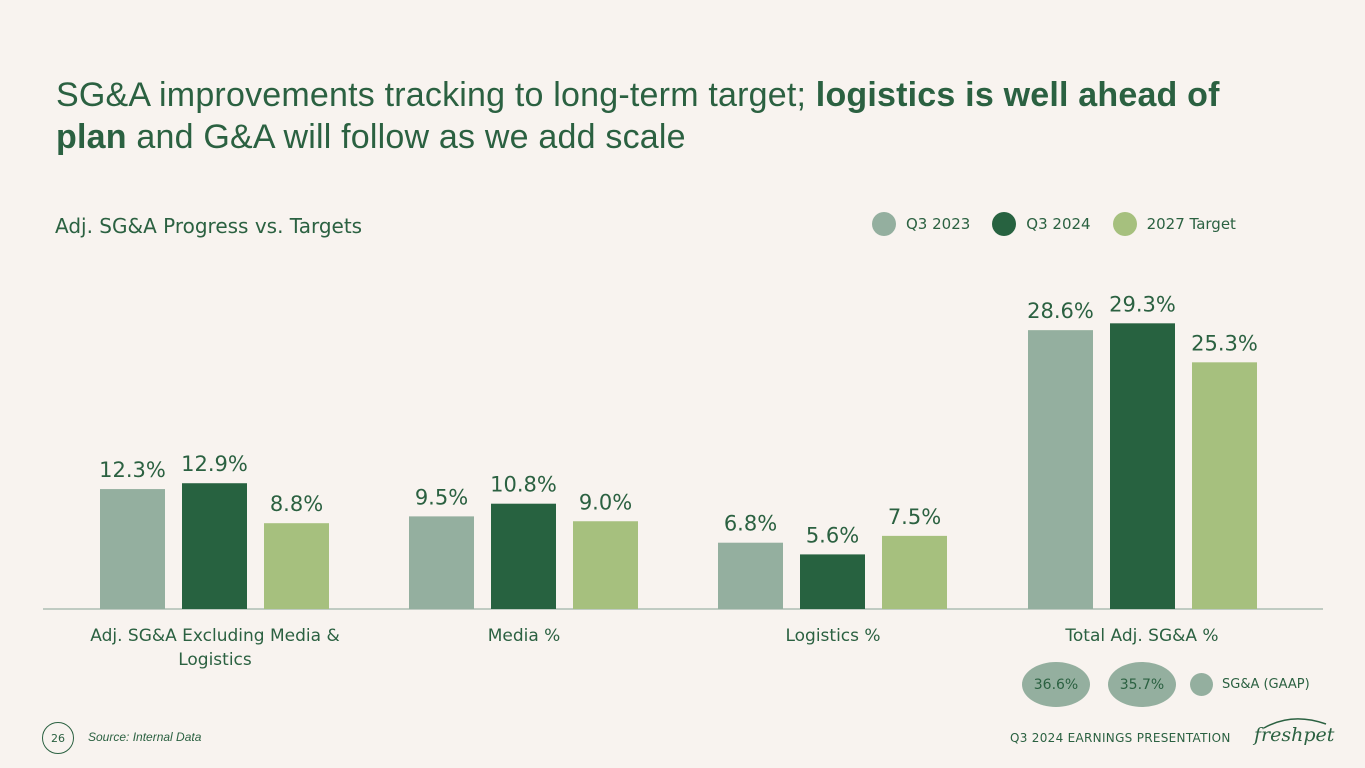  I want to click on chart-legend: Q3 2023 Q3 2024 2027 Target, so click(1054, 224).